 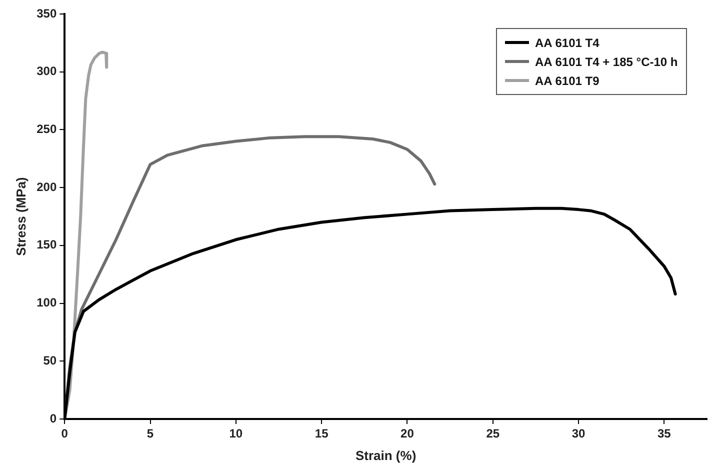 I want to click on x-tick-label: 10, so click(x=236, y=433).